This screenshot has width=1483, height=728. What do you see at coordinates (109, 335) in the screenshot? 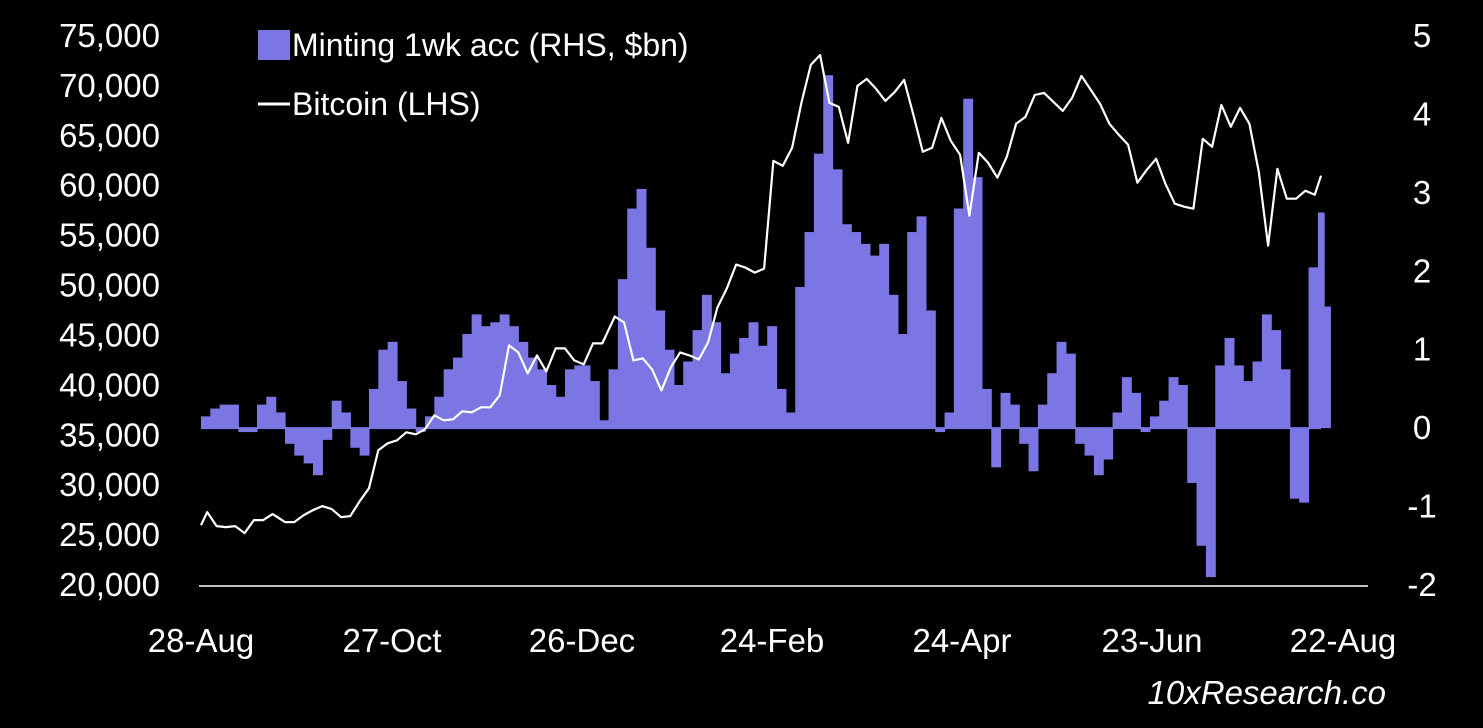
I see `left-tick-label: 45,000` at bounding box center [109, 335].